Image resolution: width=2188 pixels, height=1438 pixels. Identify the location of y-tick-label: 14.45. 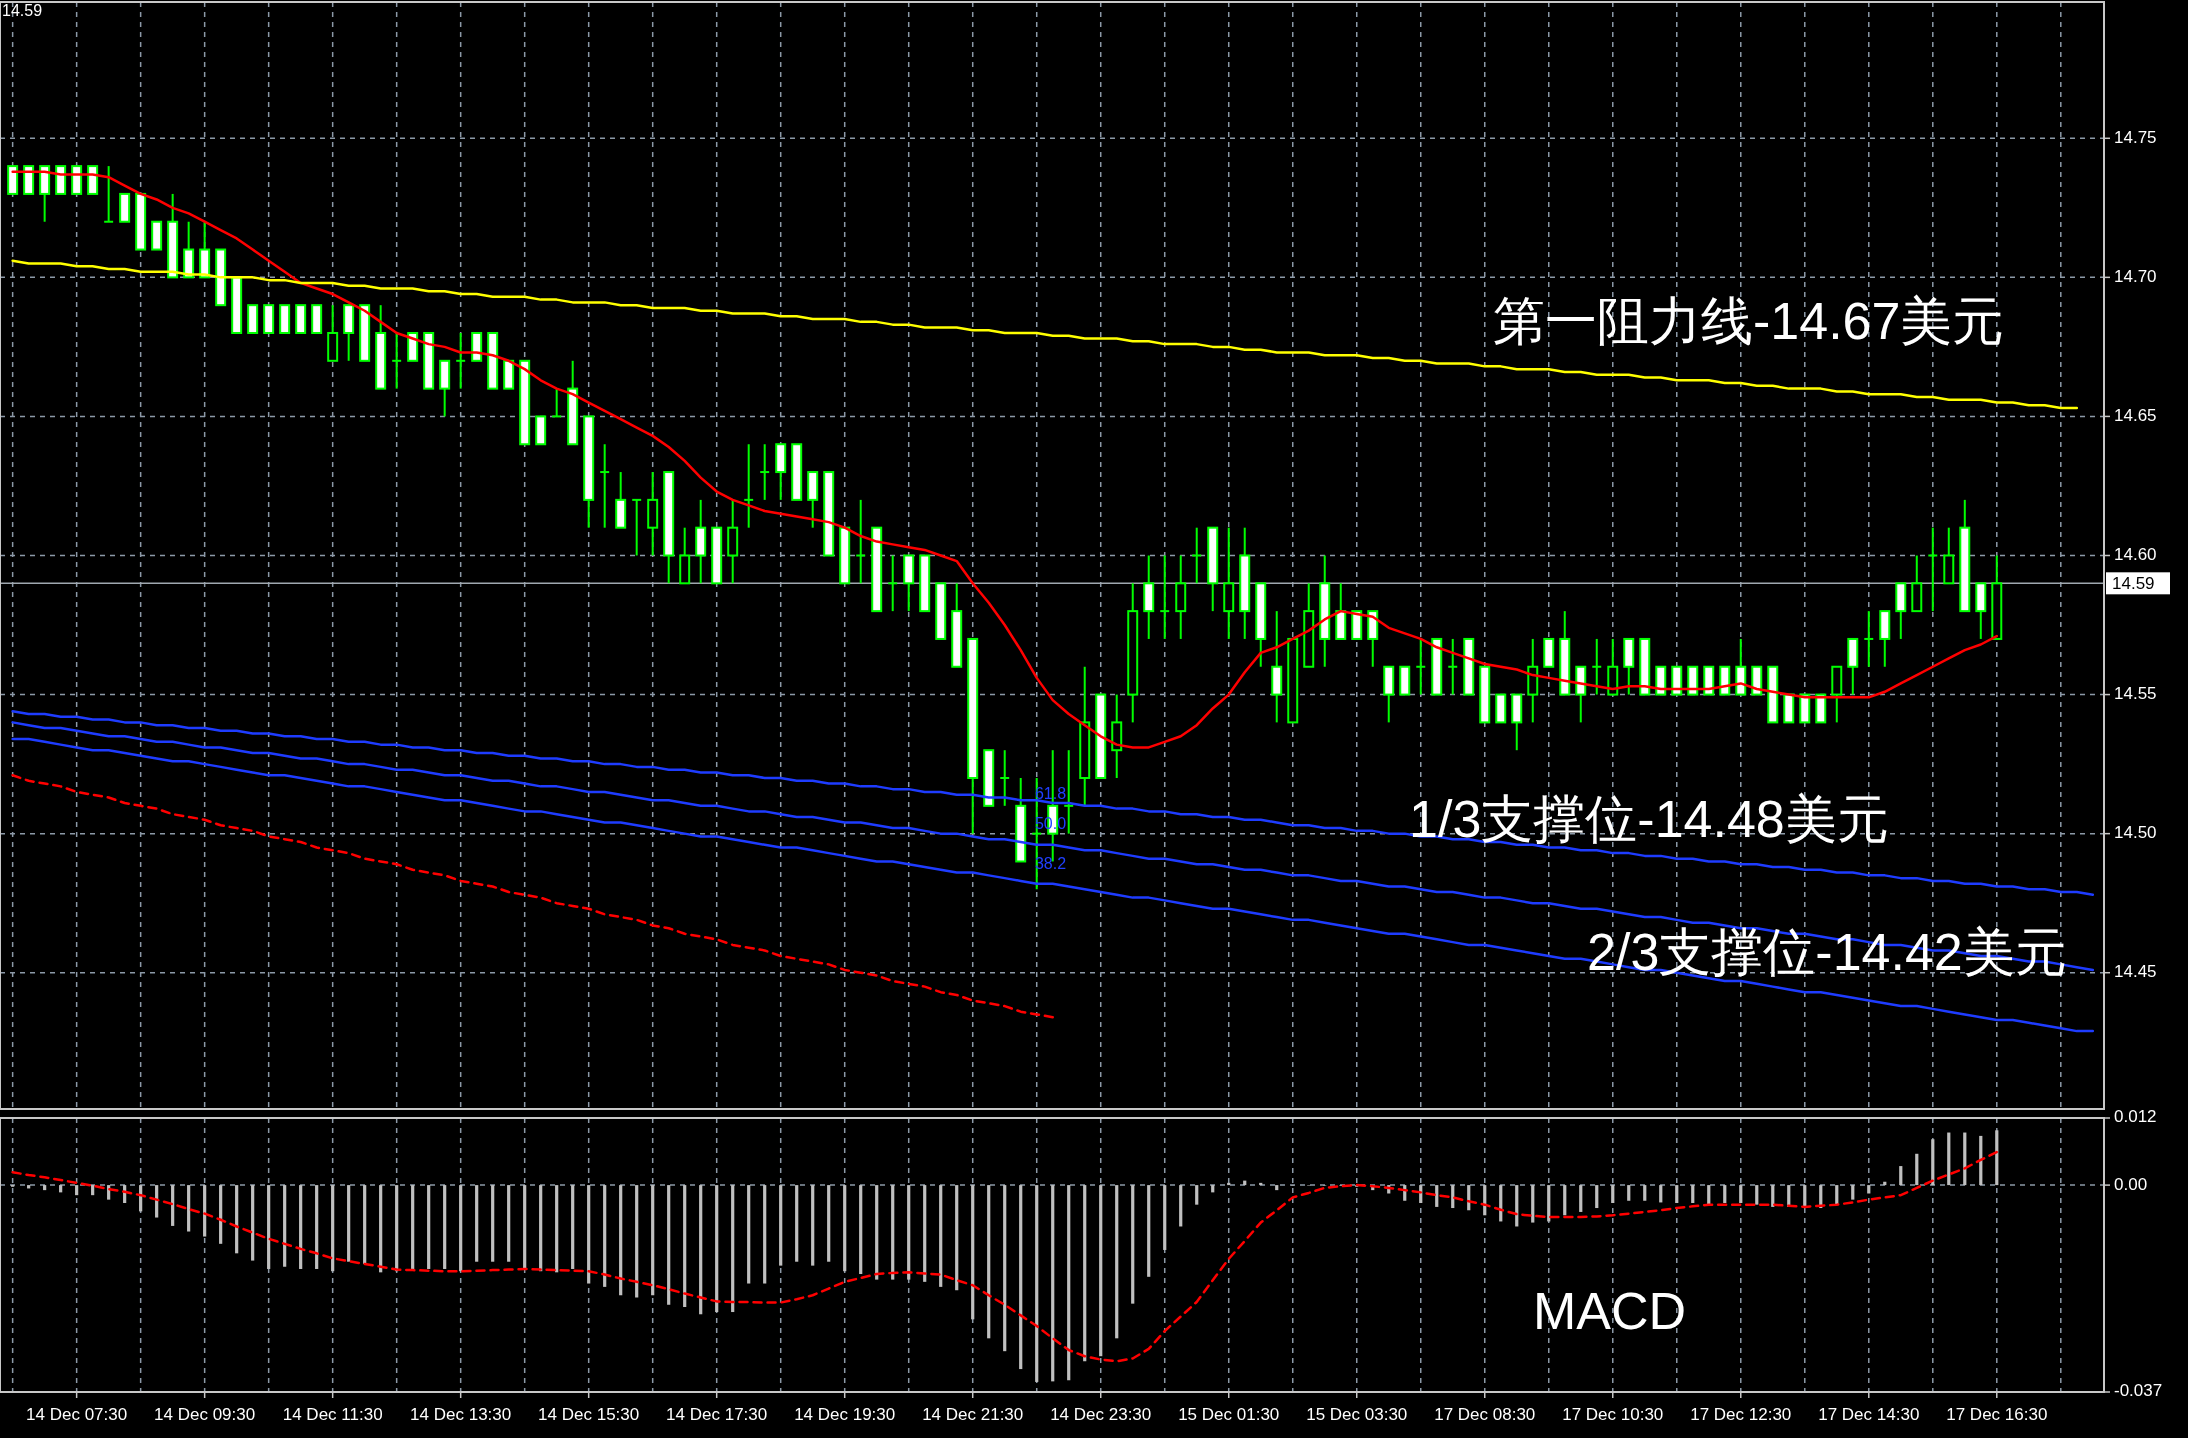
(2135, 972).